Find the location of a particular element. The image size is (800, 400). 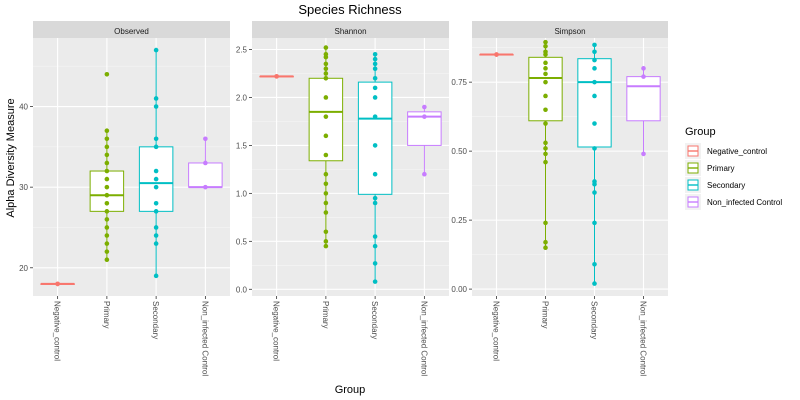

y-axis-label: Alpha Diversity Measure is located at coordinates (11, 157).